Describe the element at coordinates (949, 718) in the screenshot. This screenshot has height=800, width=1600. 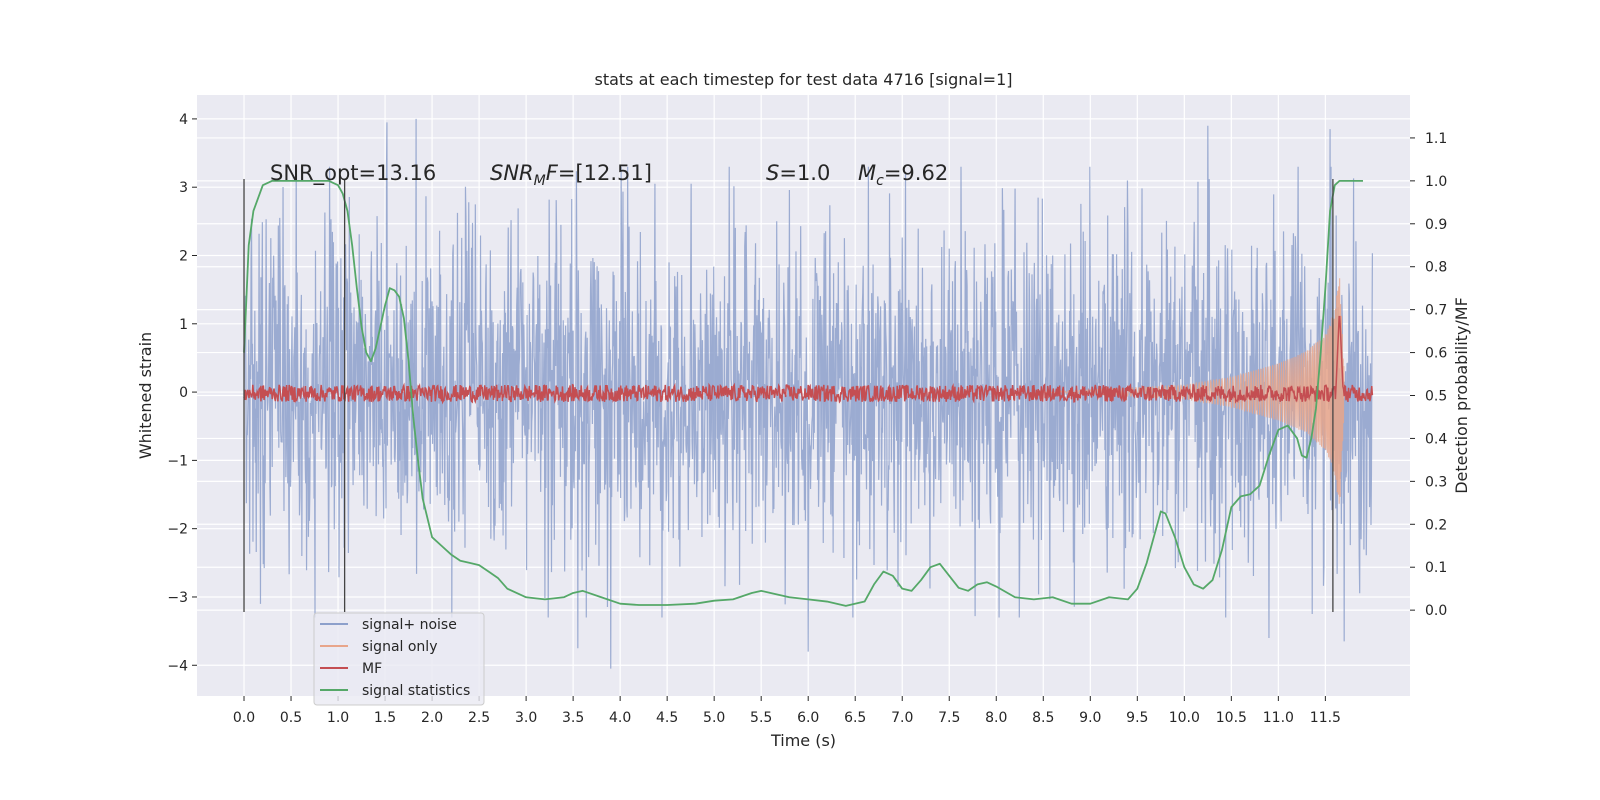
I see `x-tick-label: 7.5` at that location.